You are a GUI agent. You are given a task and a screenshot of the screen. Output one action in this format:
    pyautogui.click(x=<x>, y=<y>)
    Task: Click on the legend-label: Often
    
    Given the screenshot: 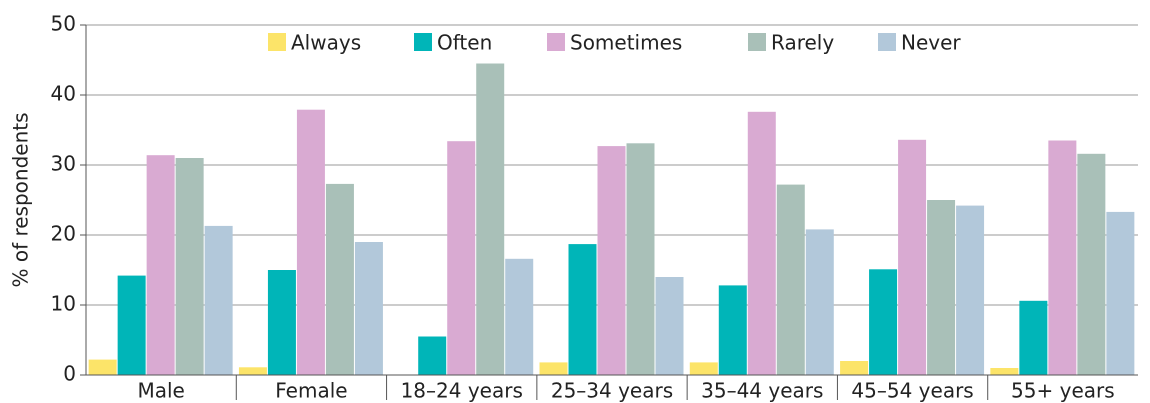 What is the action you would take?
    pyautogui.click(x=464, y=43)
    